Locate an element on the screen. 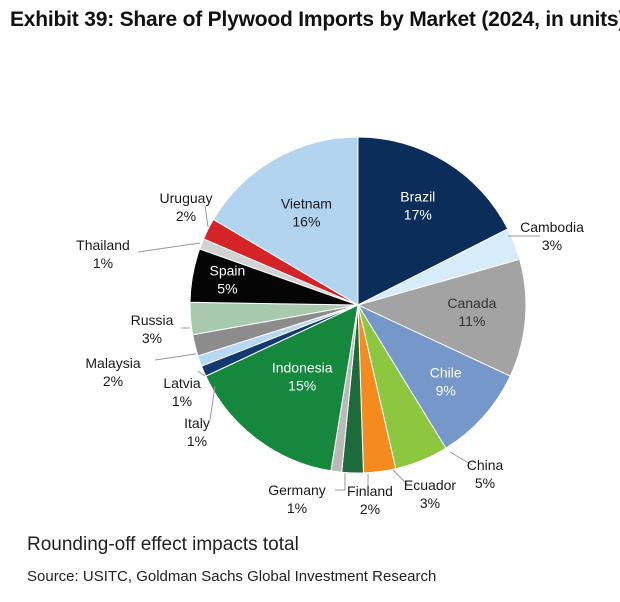 Image resolution: width=620 pixels, height=602 pixels. slice-label-latvia: Latvia 1% is located at coordinates (182, 392).